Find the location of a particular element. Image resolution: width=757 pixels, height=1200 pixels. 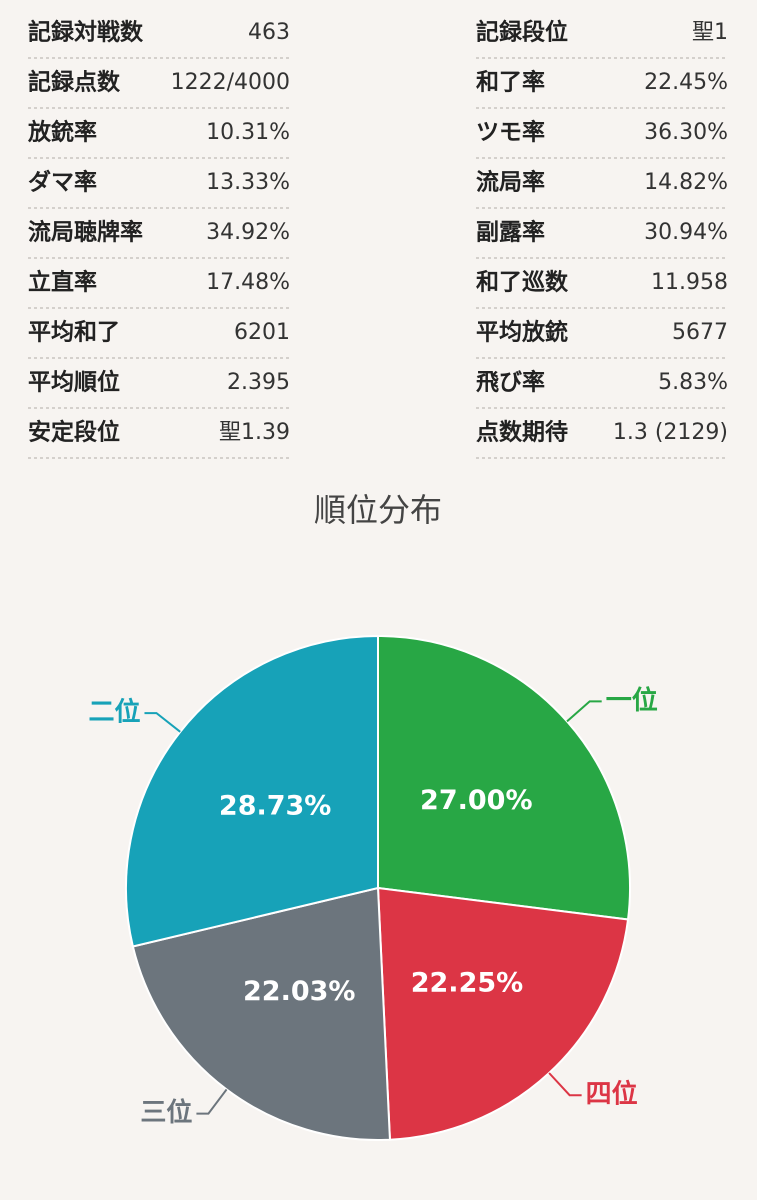

stat-label: ツモ率 is located at coordinates (510, 132).